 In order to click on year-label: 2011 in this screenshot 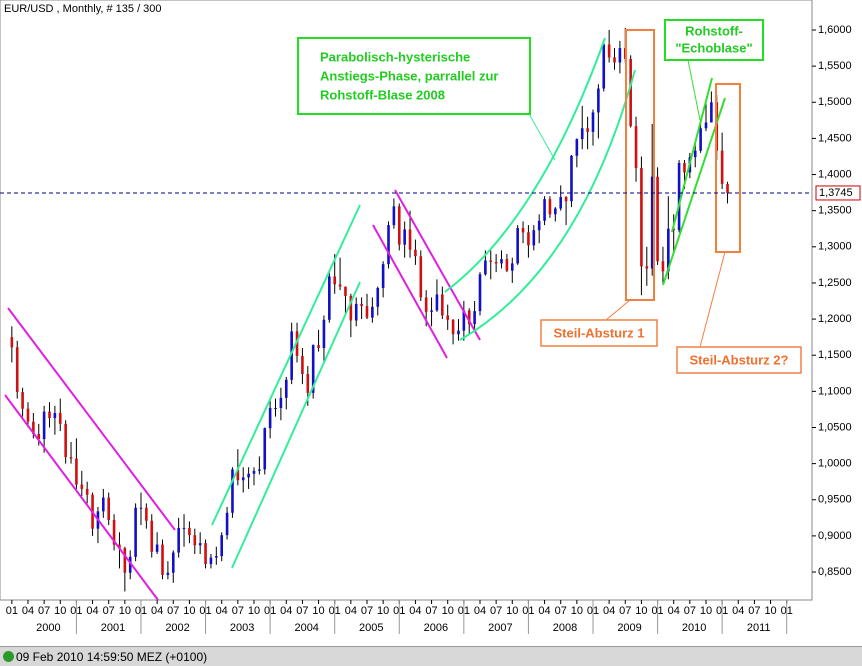, I will do `click(759, 628)`.